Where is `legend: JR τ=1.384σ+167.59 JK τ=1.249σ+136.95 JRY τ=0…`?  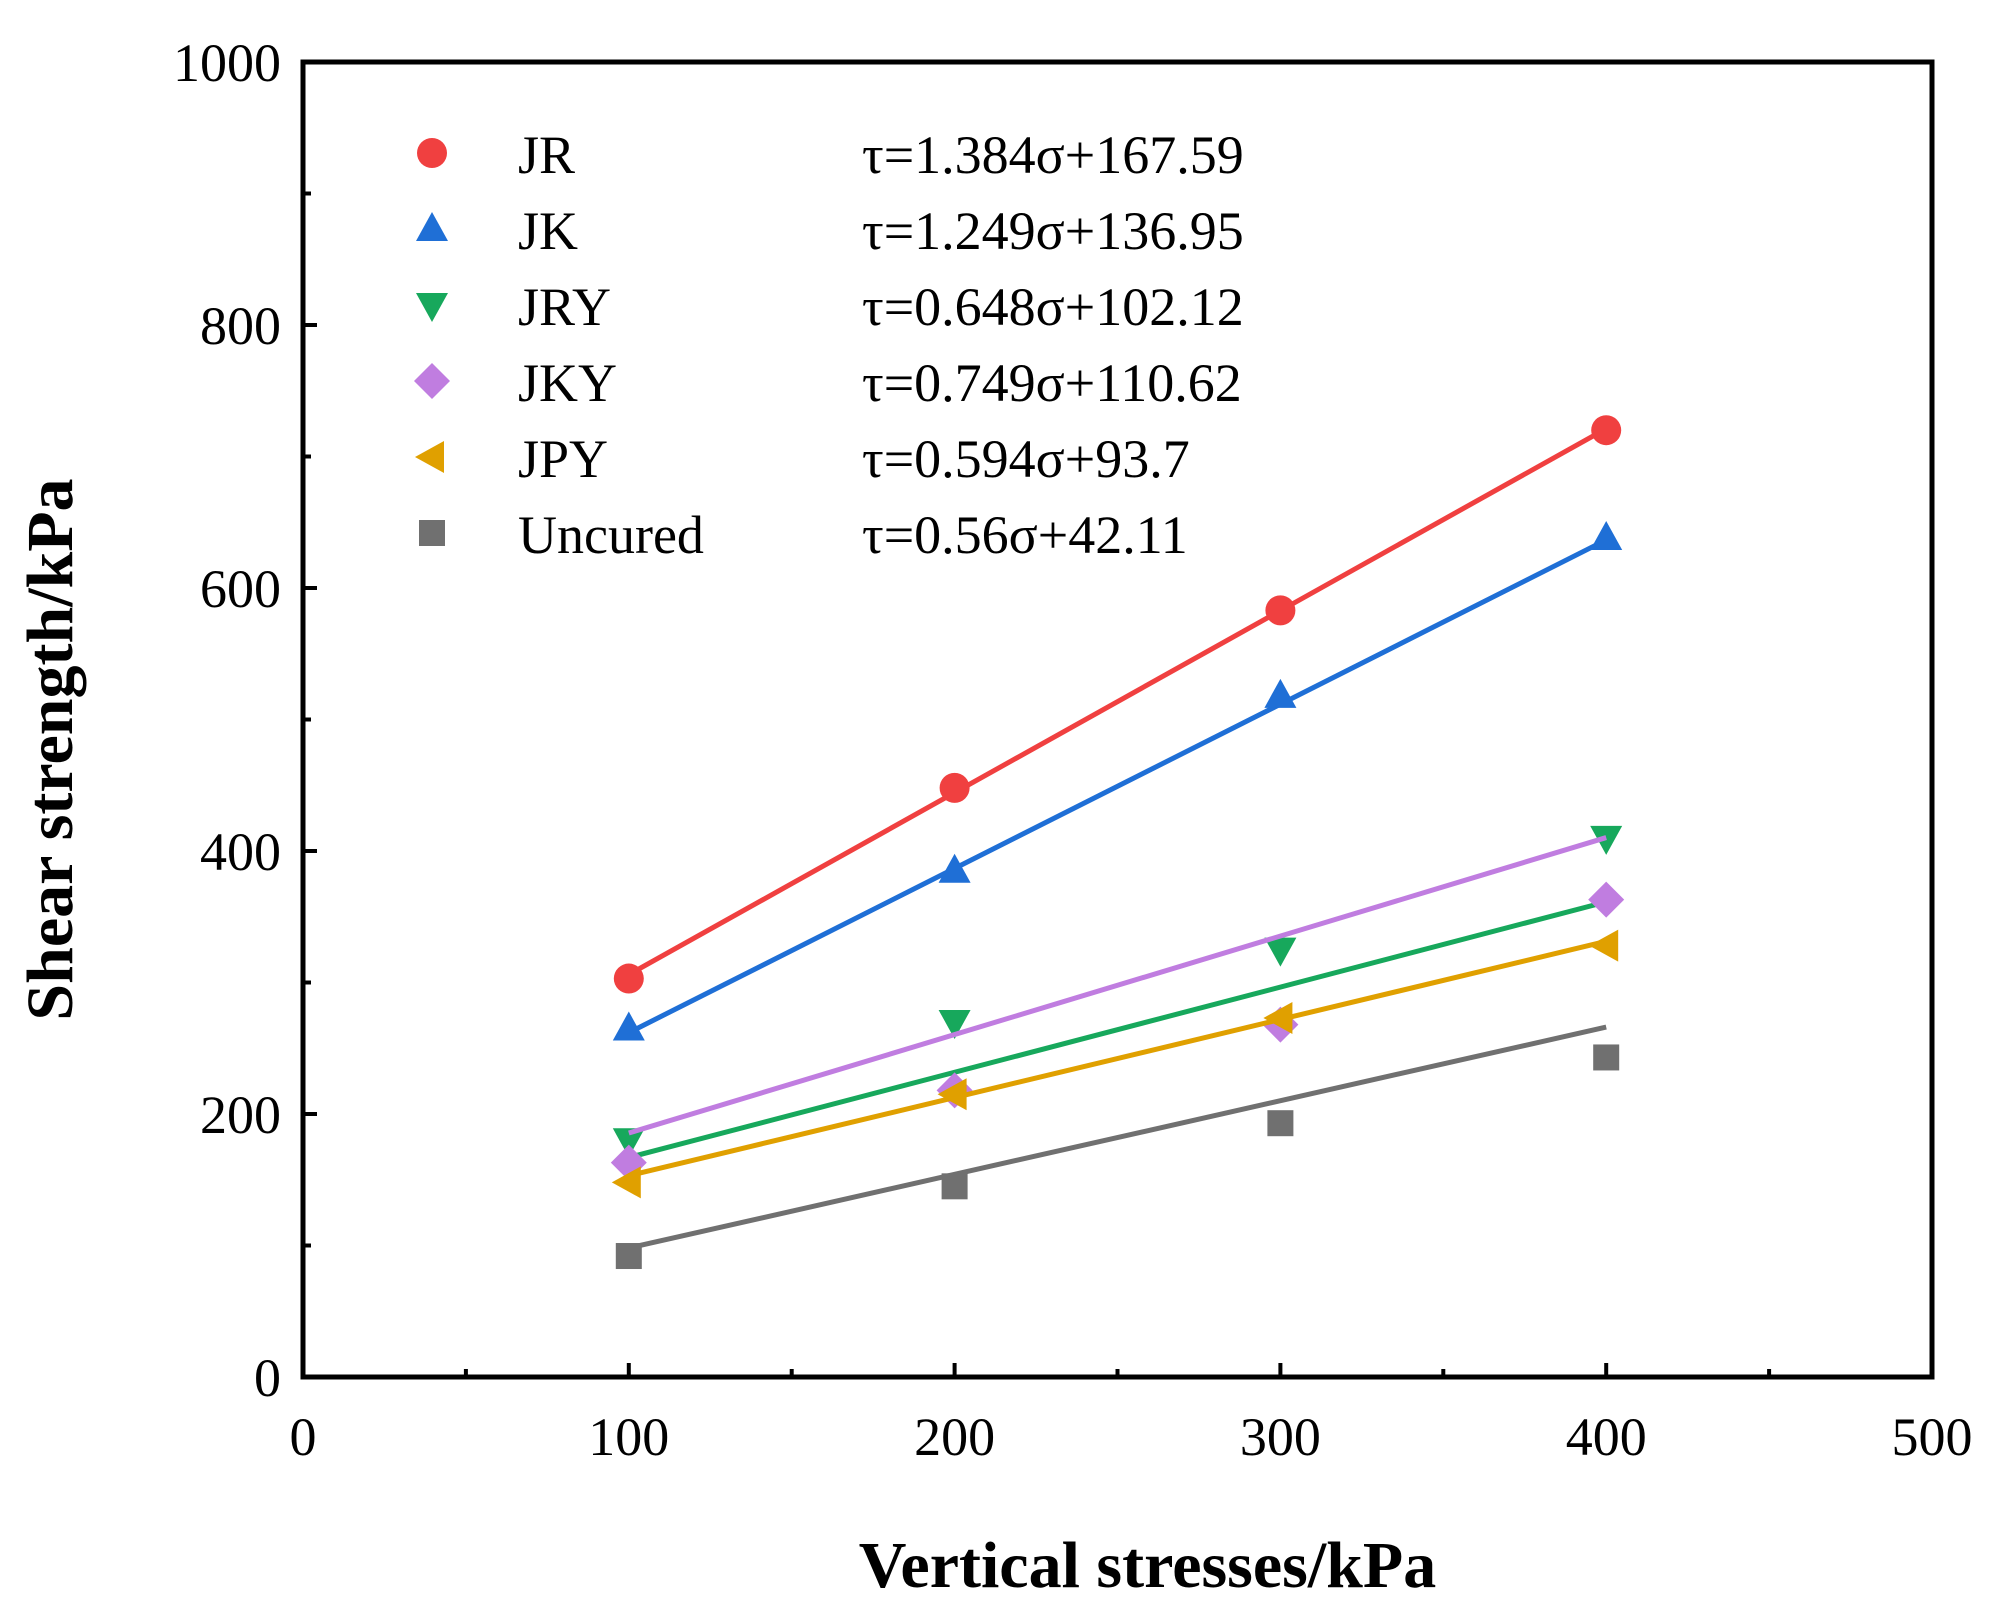
legend: JR τ=1.384σ+167.59 JK τ=1.249σ+136.95 JRY τ=0… is located at coordinates (829, 345).